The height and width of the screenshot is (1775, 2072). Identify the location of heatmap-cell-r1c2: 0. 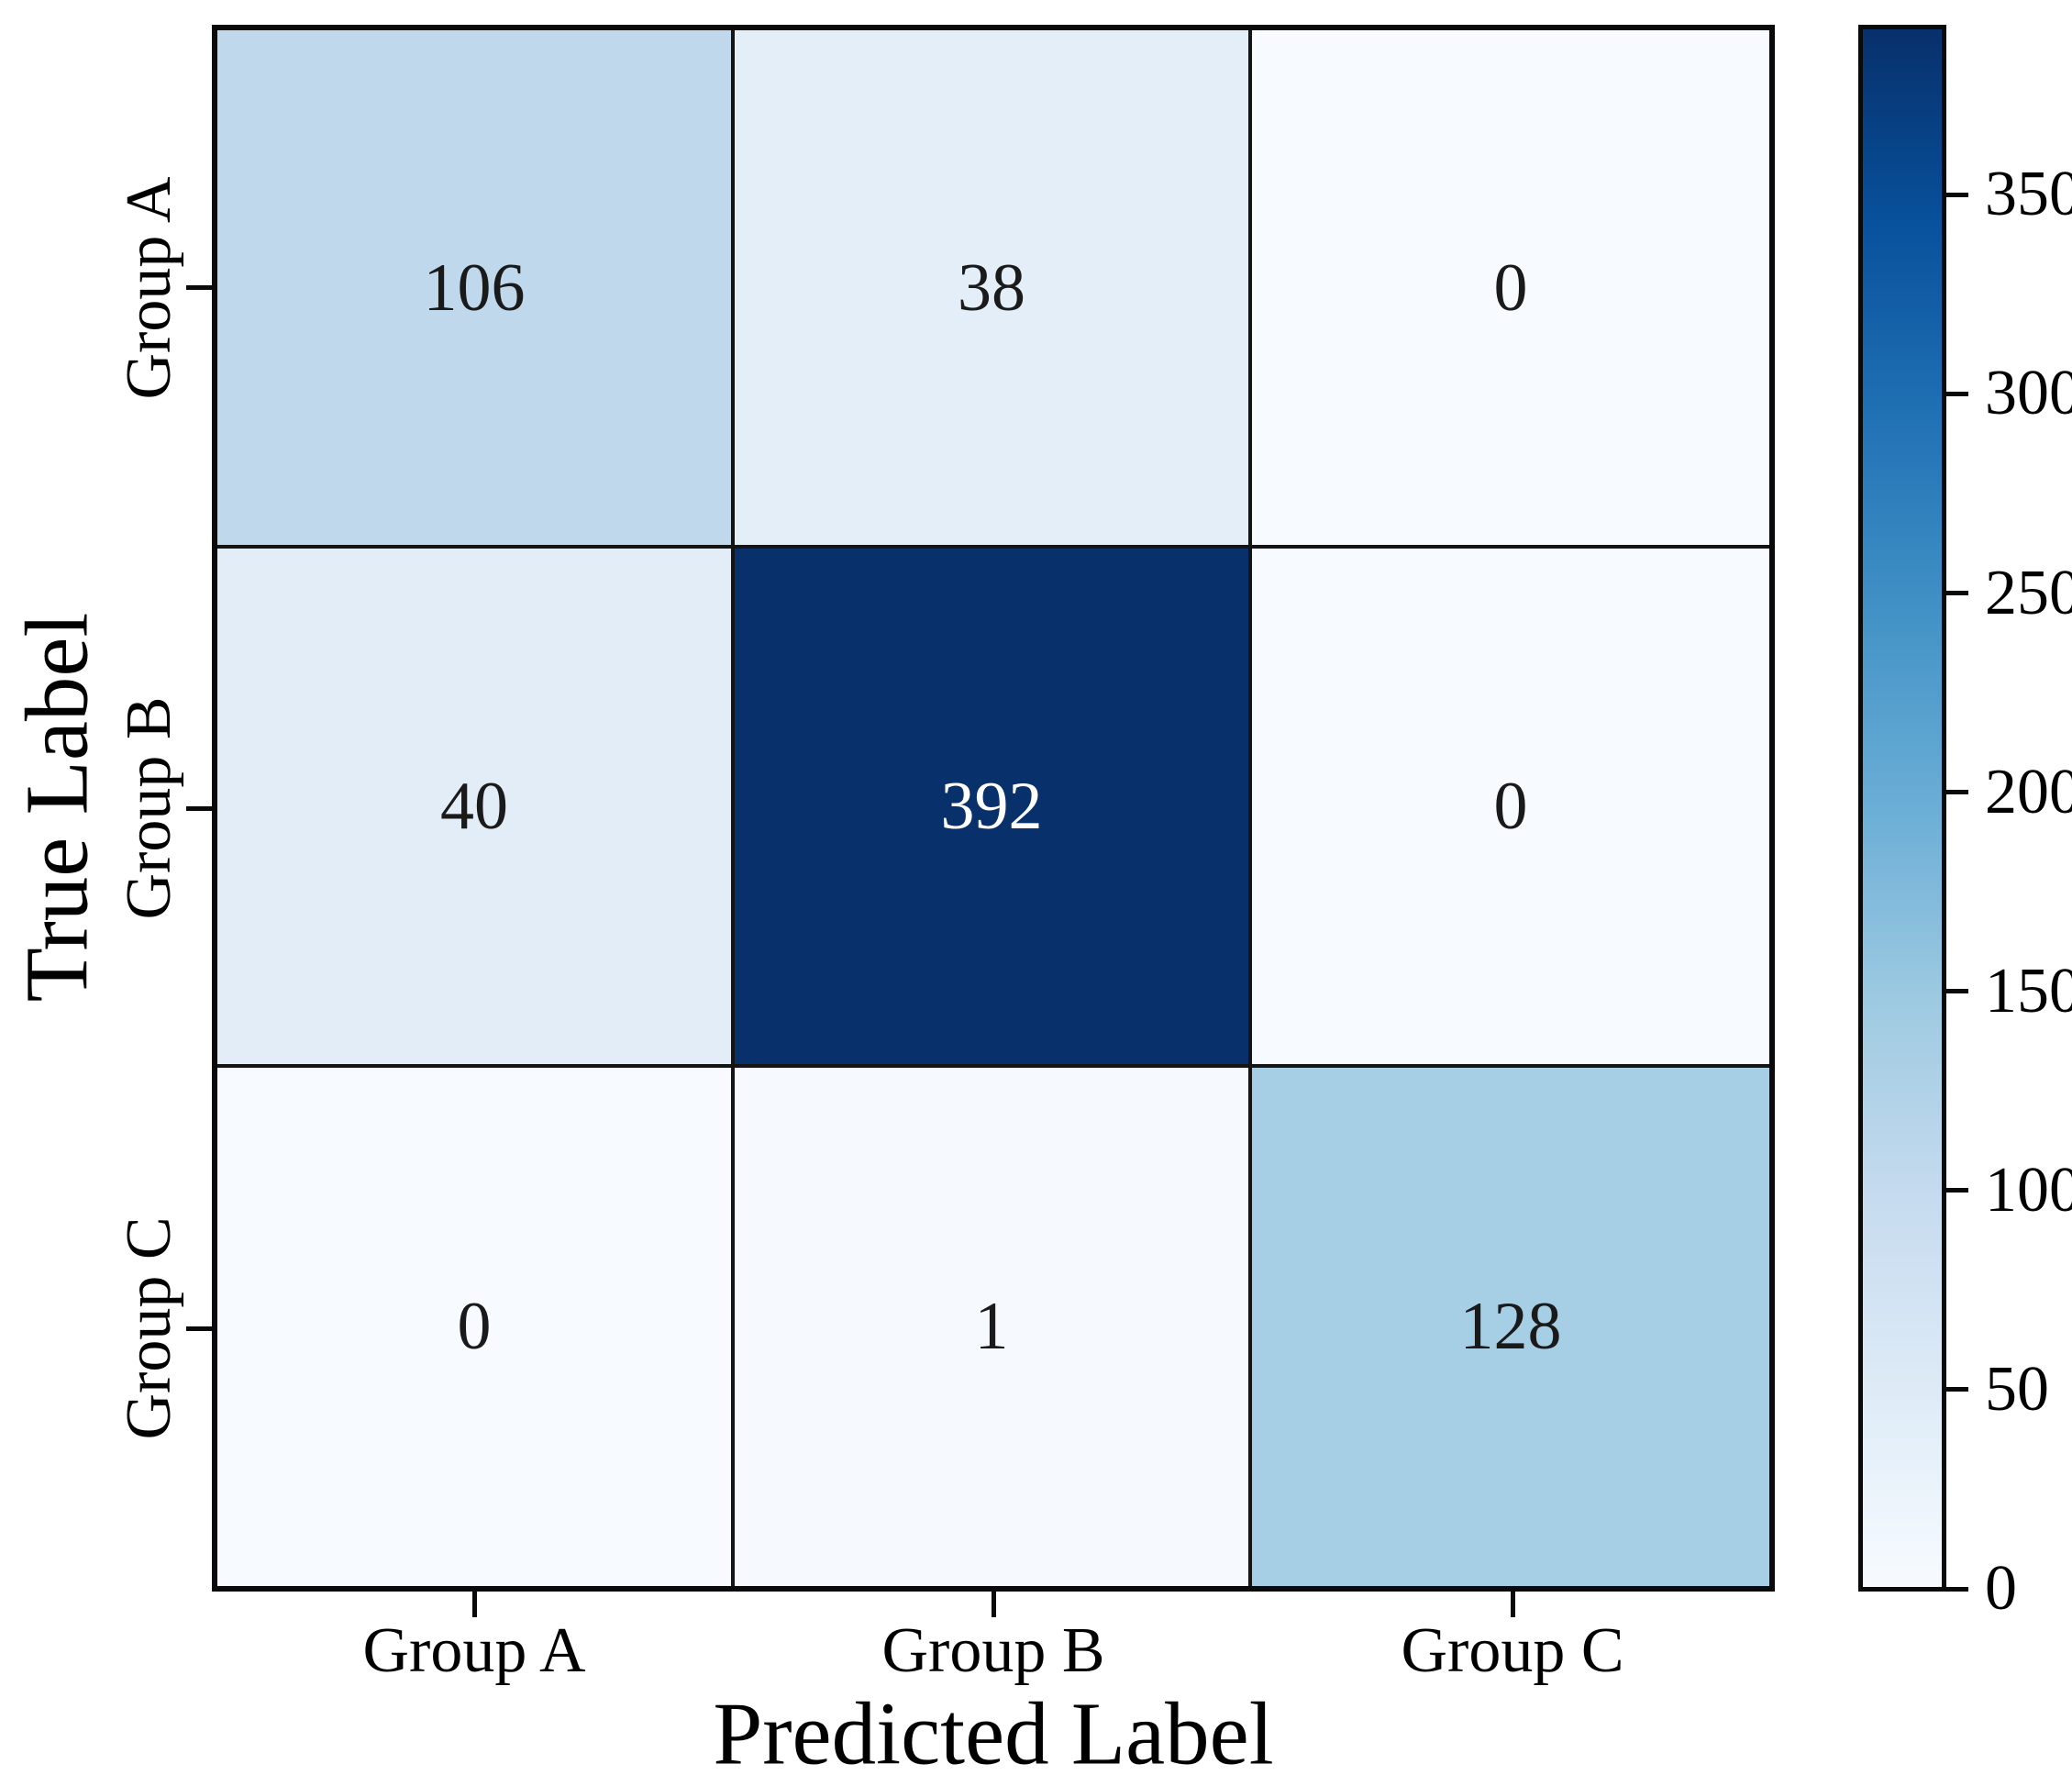
(1510, 809).